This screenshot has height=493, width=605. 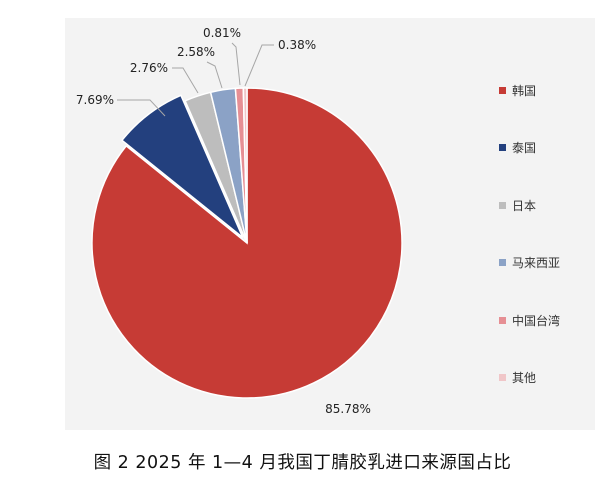 I want to click on legend-label: 泰国, so click(x=524, y=148).